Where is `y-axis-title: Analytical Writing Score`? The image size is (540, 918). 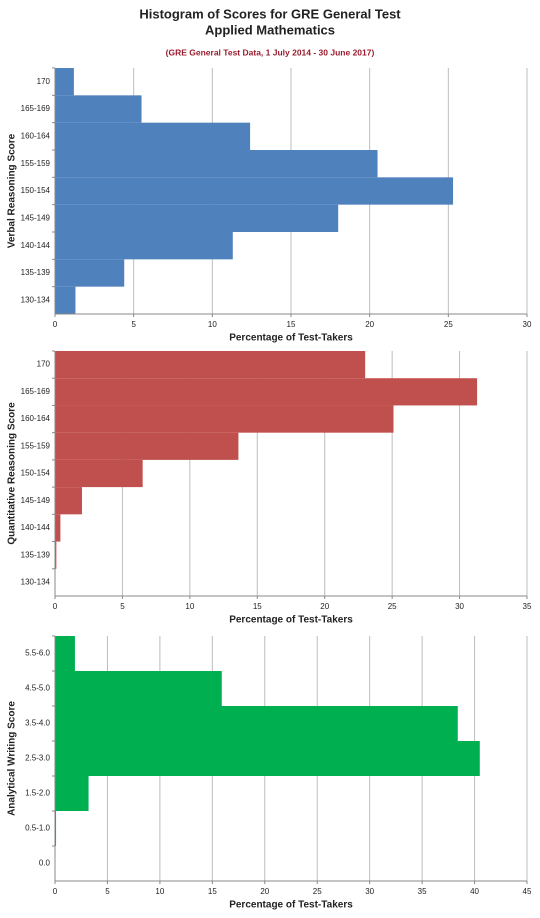 y-axis-title: Analytical Writing Score is located at coordinates (12, 758).